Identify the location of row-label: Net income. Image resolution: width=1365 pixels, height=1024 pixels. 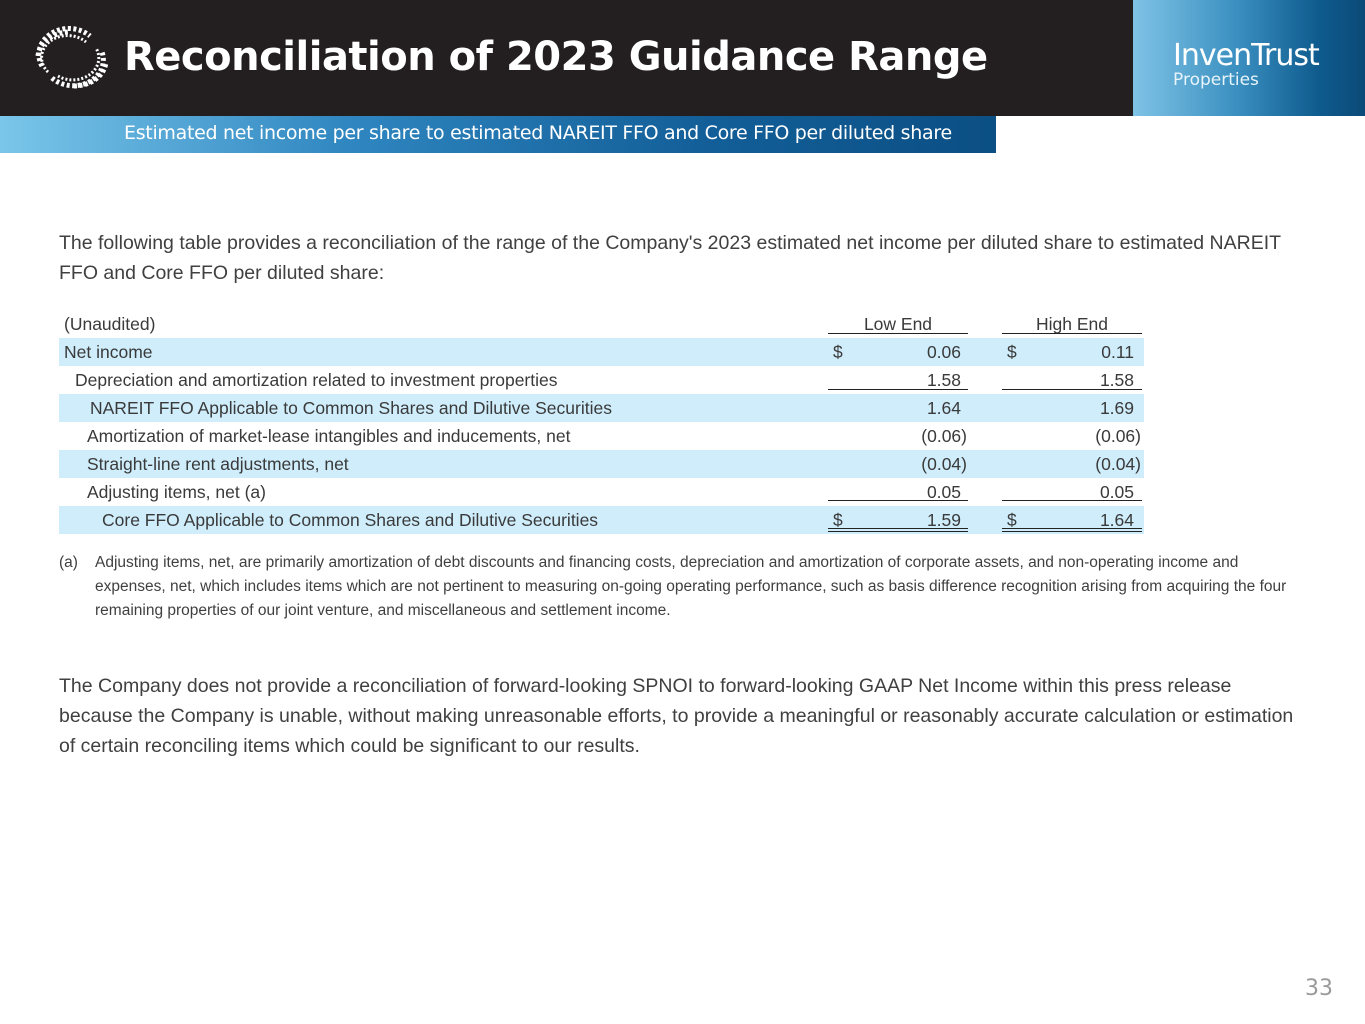
(108, 352).